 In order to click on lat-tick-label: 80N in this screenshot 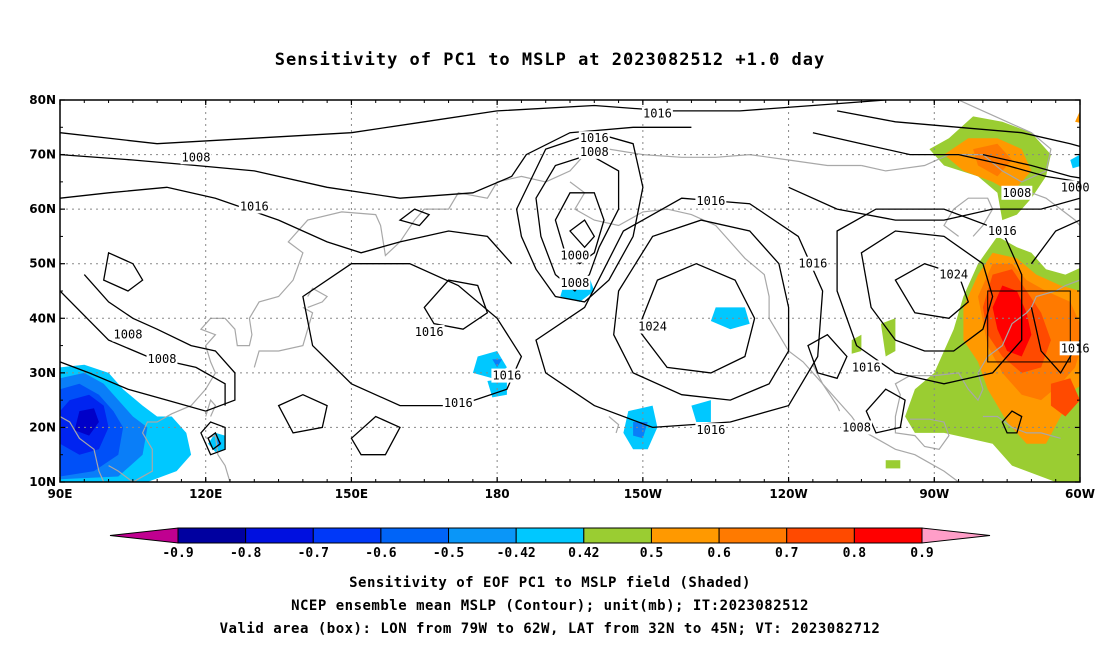, I will do `click(42, 100)`.